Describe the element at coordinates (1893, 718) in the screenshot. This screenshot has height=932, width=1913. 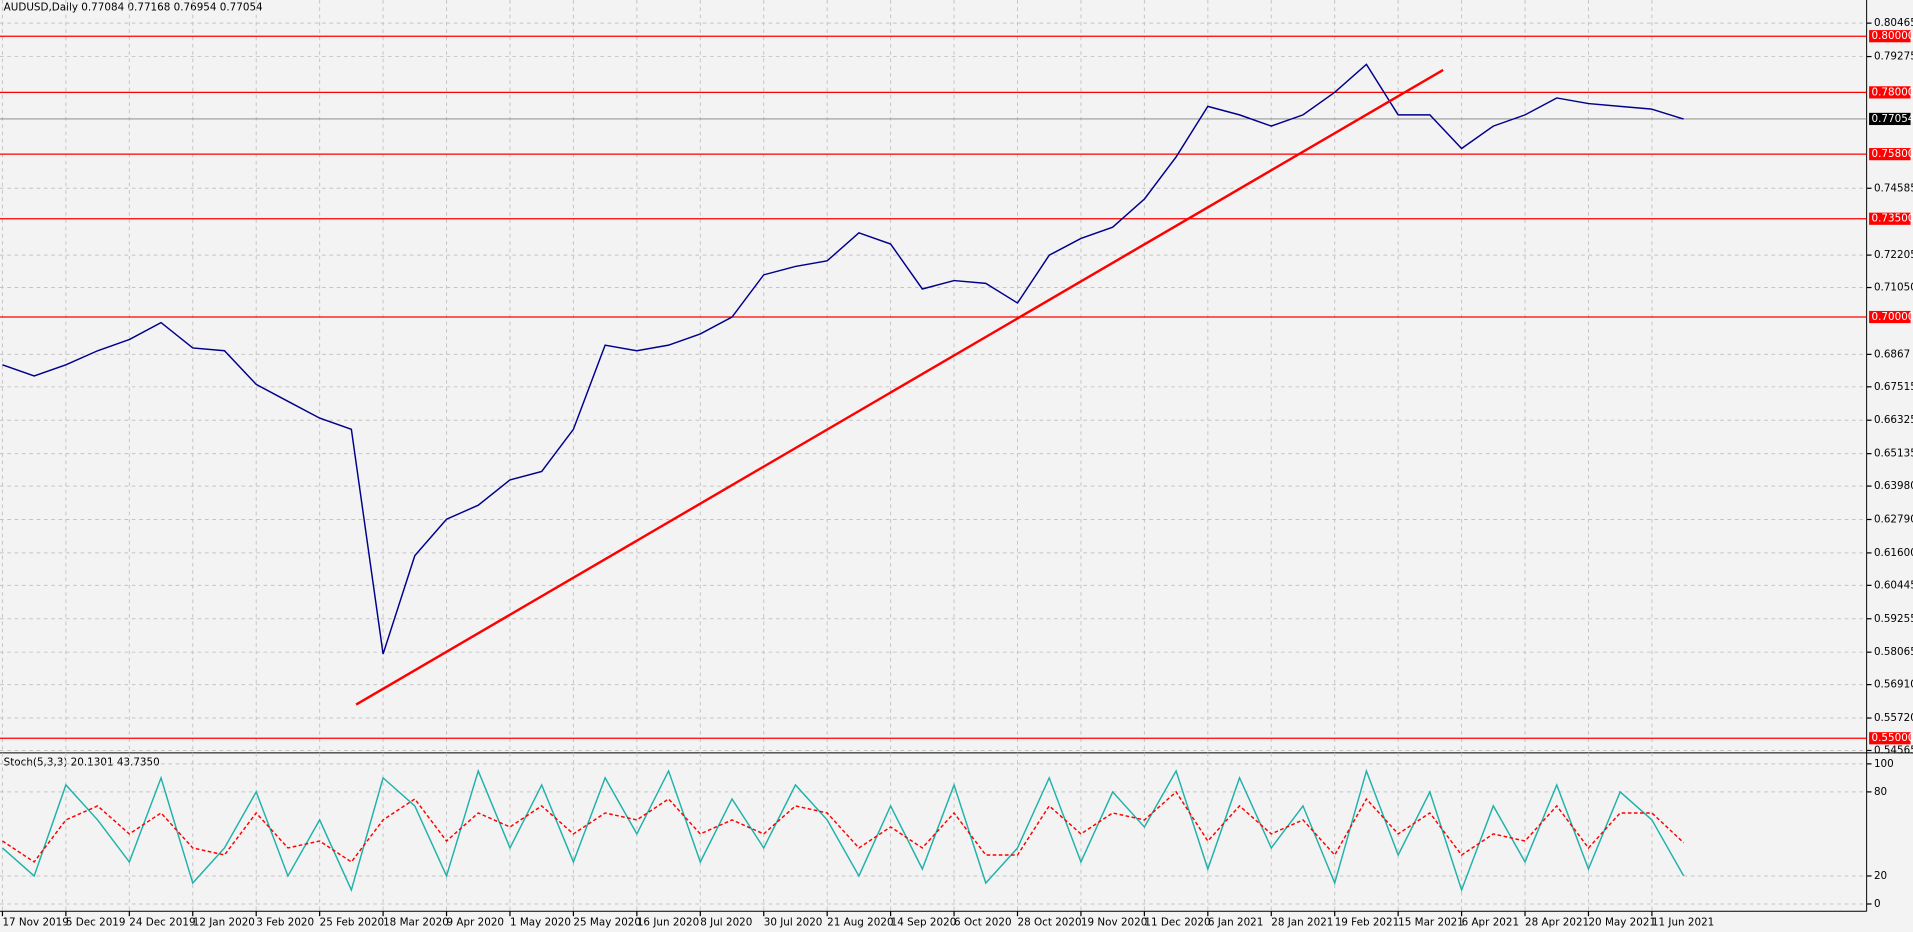
I see `y-tick-label: 0.55720` at that location.